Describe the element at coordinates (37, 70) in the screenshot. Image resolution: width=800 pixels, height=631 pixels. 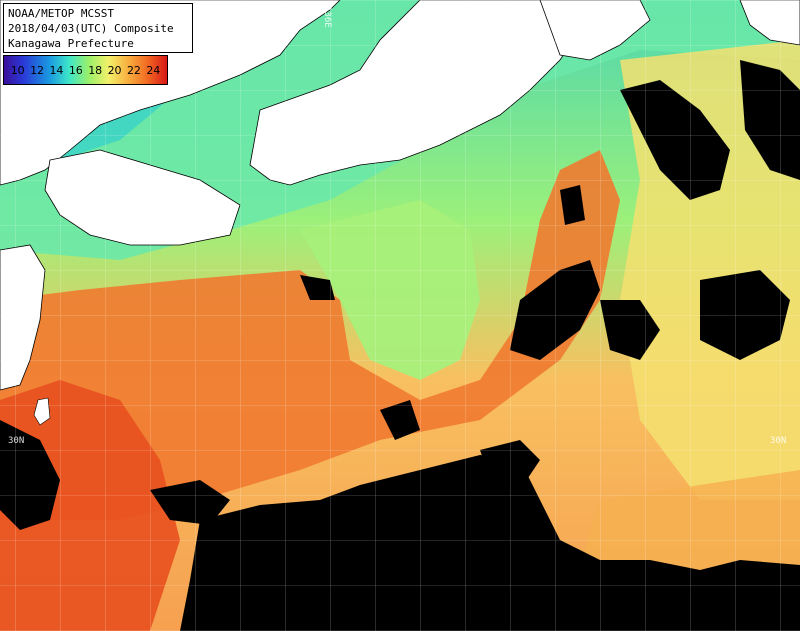
I see `scale-label-12: 12` at that location.